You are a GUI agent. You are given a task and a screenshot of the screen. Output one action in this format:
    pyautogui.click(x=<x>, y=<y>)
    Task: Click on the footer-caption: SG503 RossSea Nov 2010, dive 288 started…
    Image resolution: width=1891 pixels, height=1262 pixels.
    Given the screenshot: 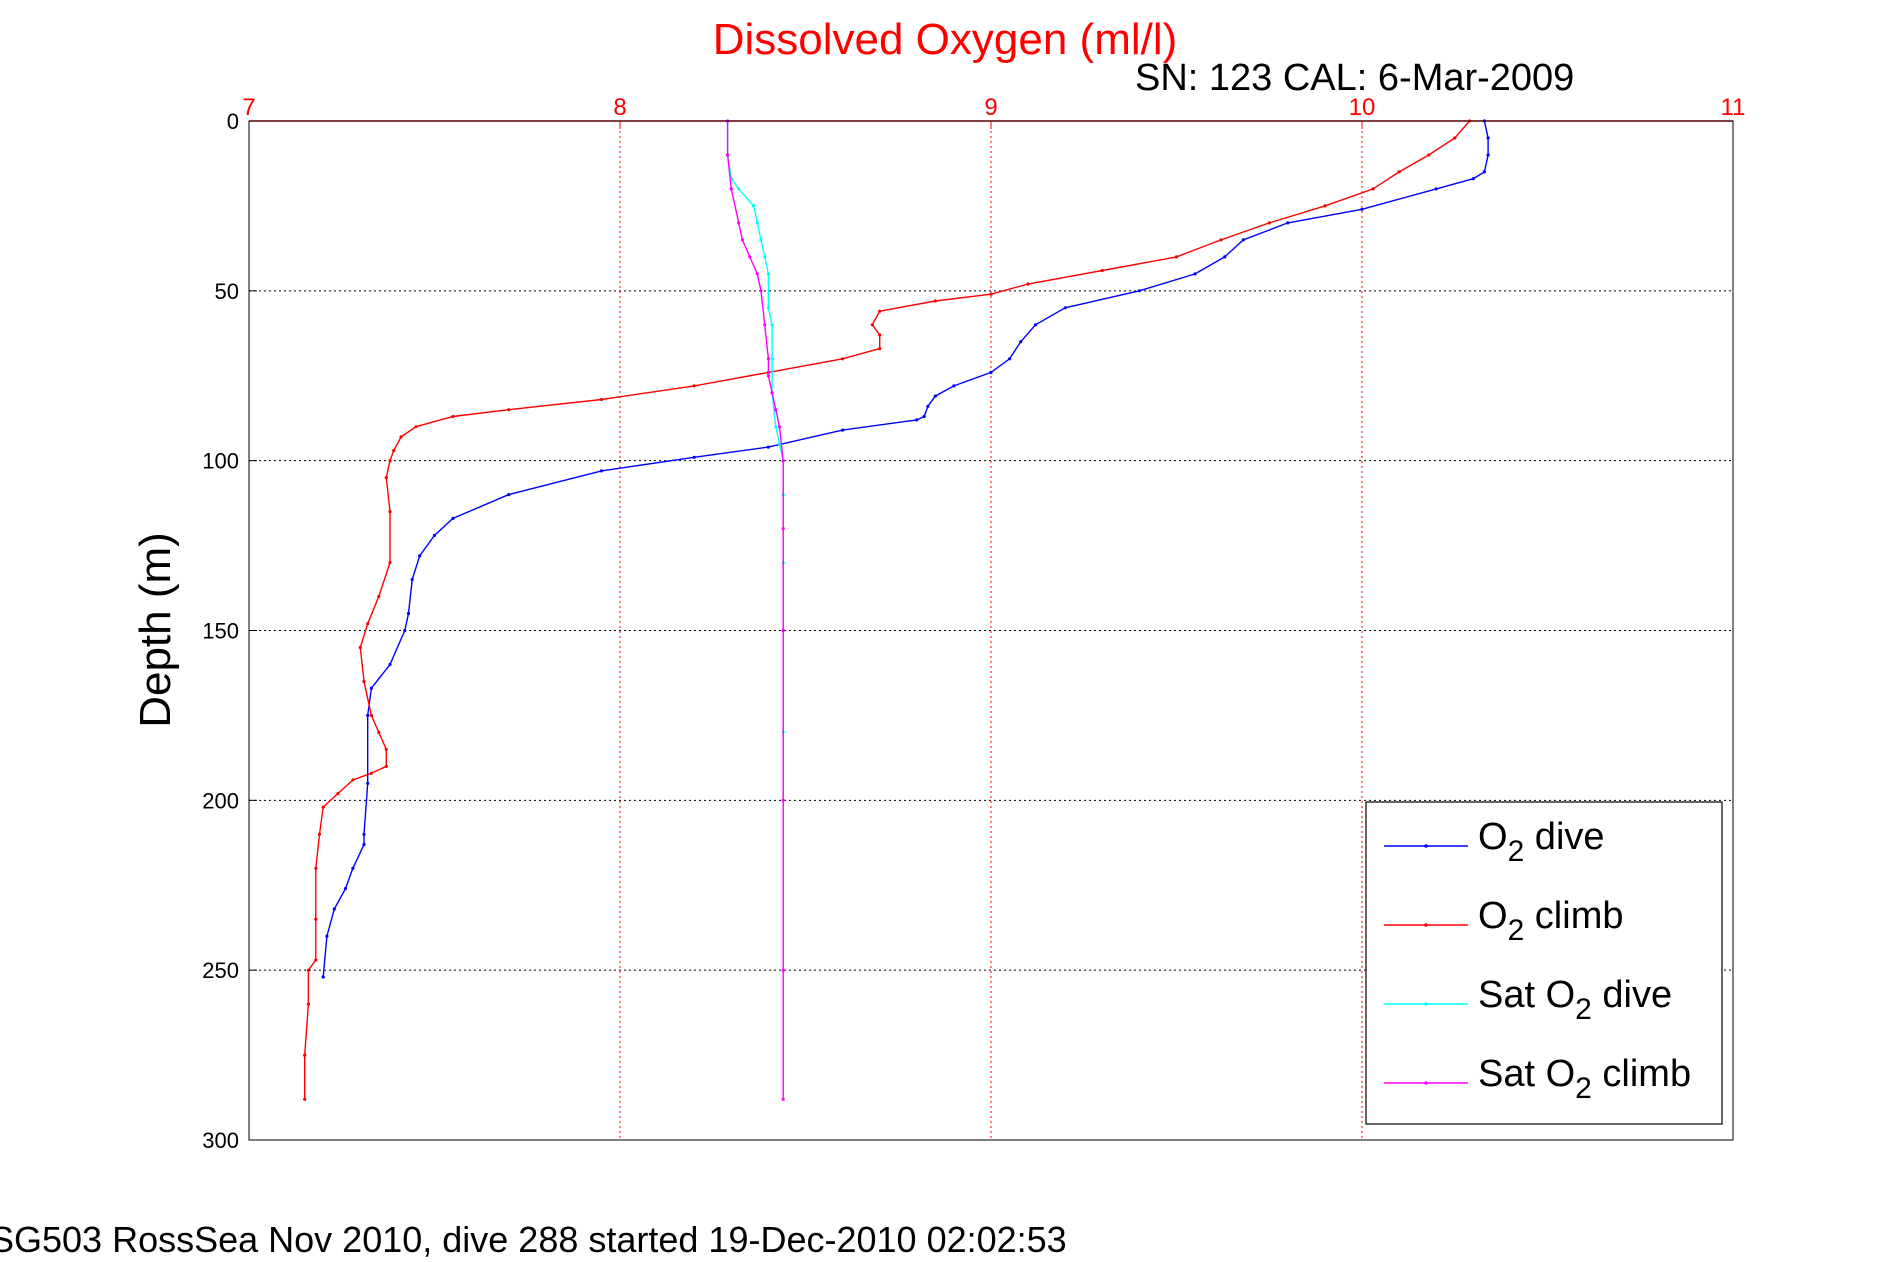 What is the action you would take?
    pyautogui.click(x=533, y=1239)
    